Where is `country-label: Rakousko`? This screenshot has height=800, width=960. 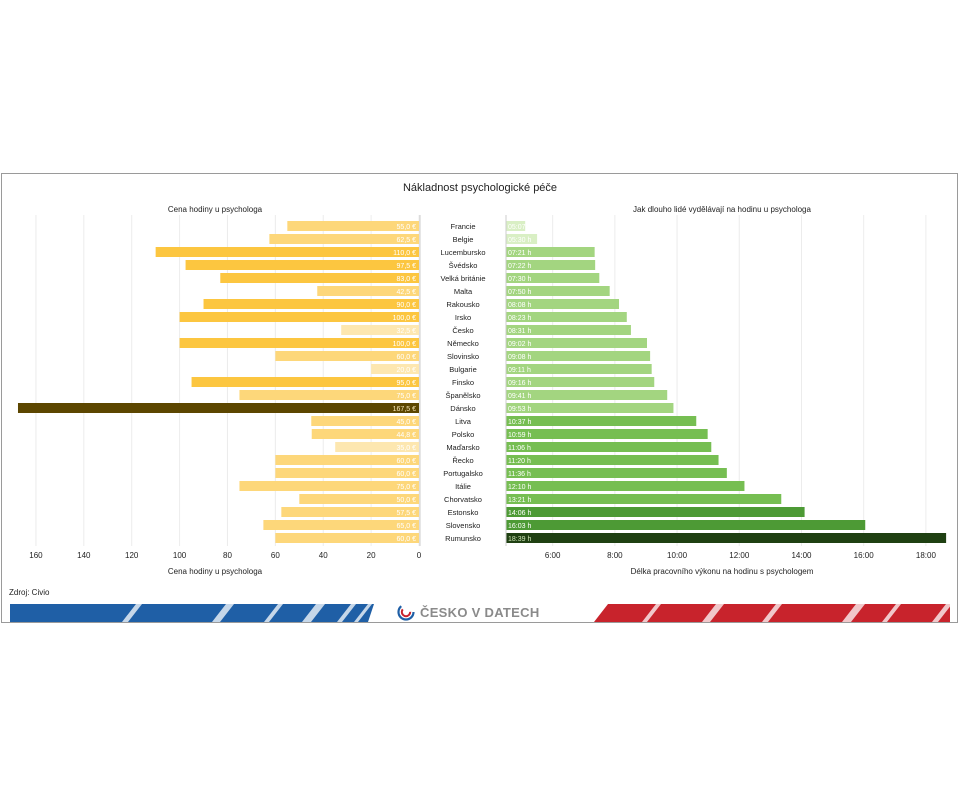 country-label: Rakousko is located at coordinates (462, 304).